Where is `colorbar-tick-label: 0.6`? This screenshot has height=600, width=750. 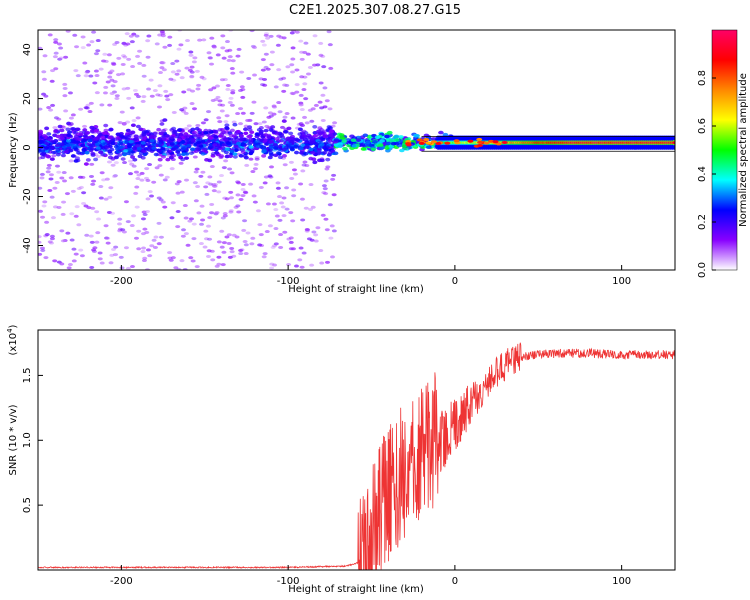
colorbar-tick-label: 0.6 is located at coordinates (702, 126).